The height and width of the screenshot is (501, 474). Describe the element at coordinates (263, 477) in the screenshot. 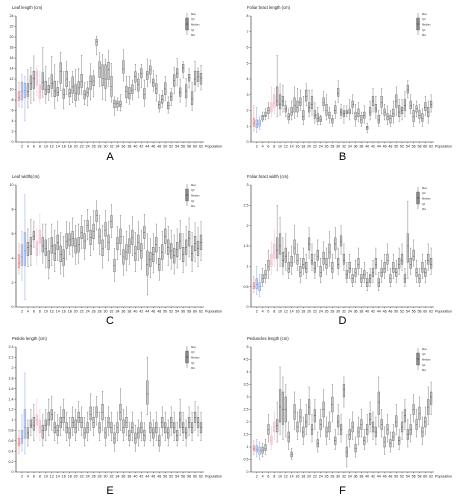

I see `x-tick-label: 4` at that location.